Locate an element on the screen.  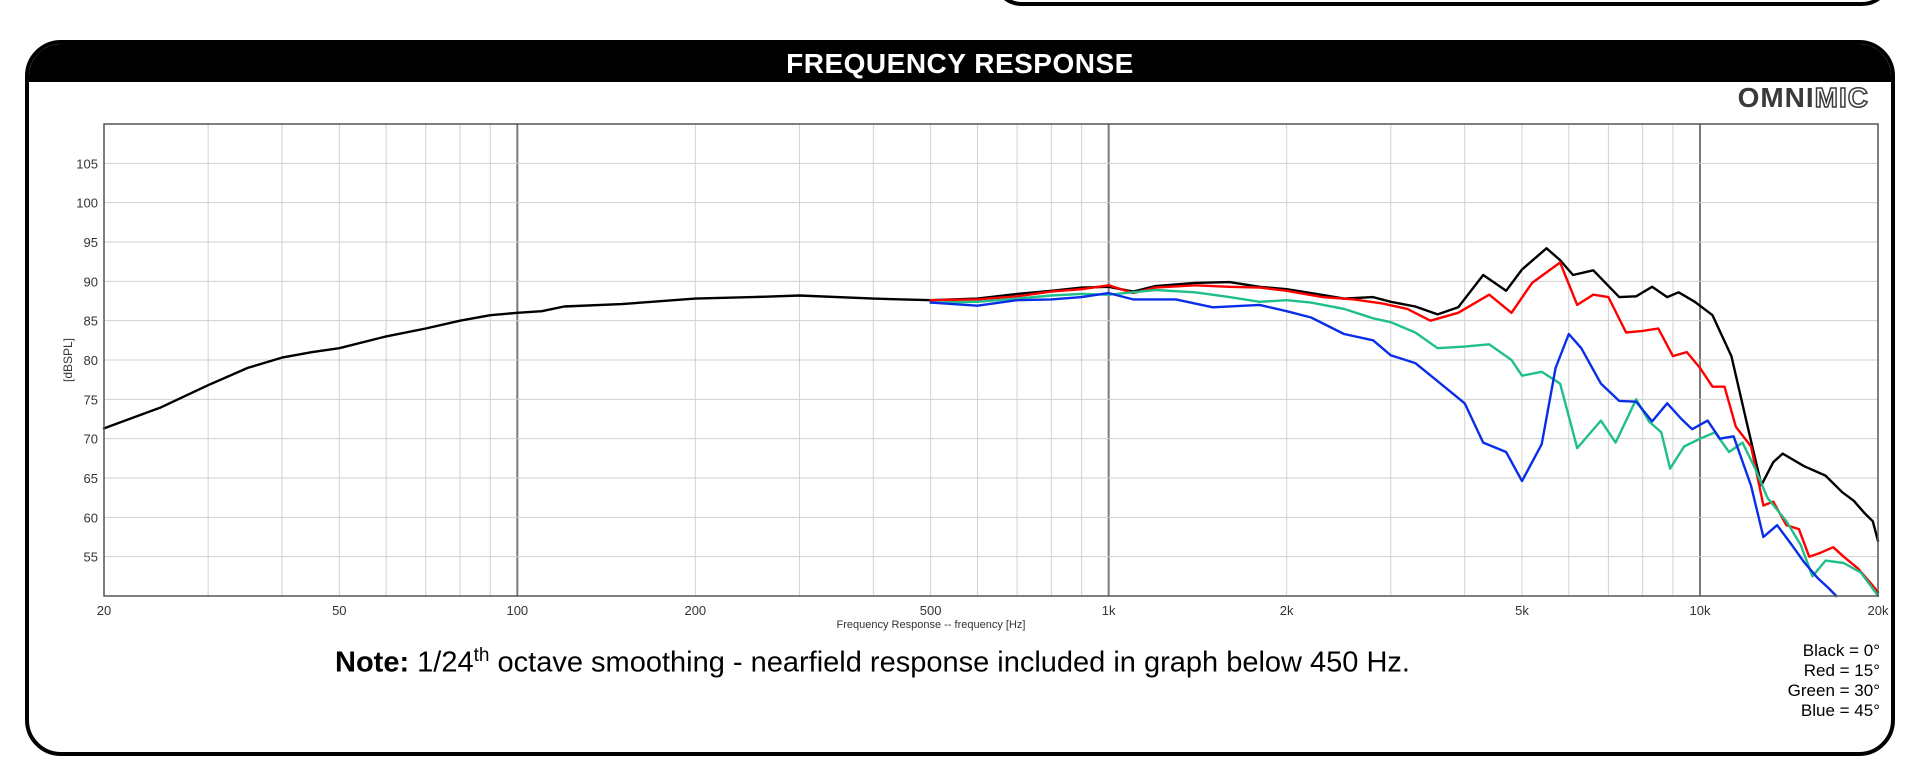
logo-light: MIC is located at coordinates (1841, 97).